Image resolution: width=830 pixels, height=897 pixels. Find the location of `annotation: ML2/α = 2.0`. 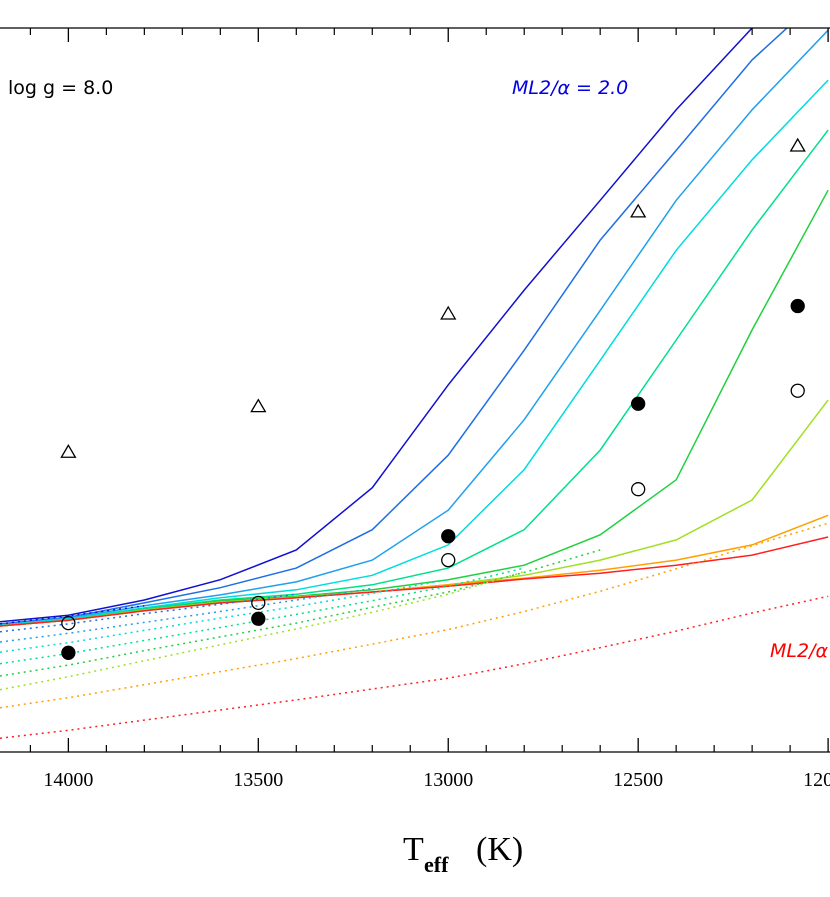

annotation: ML2/α = 2.0 is located at coordinates (570, 88).